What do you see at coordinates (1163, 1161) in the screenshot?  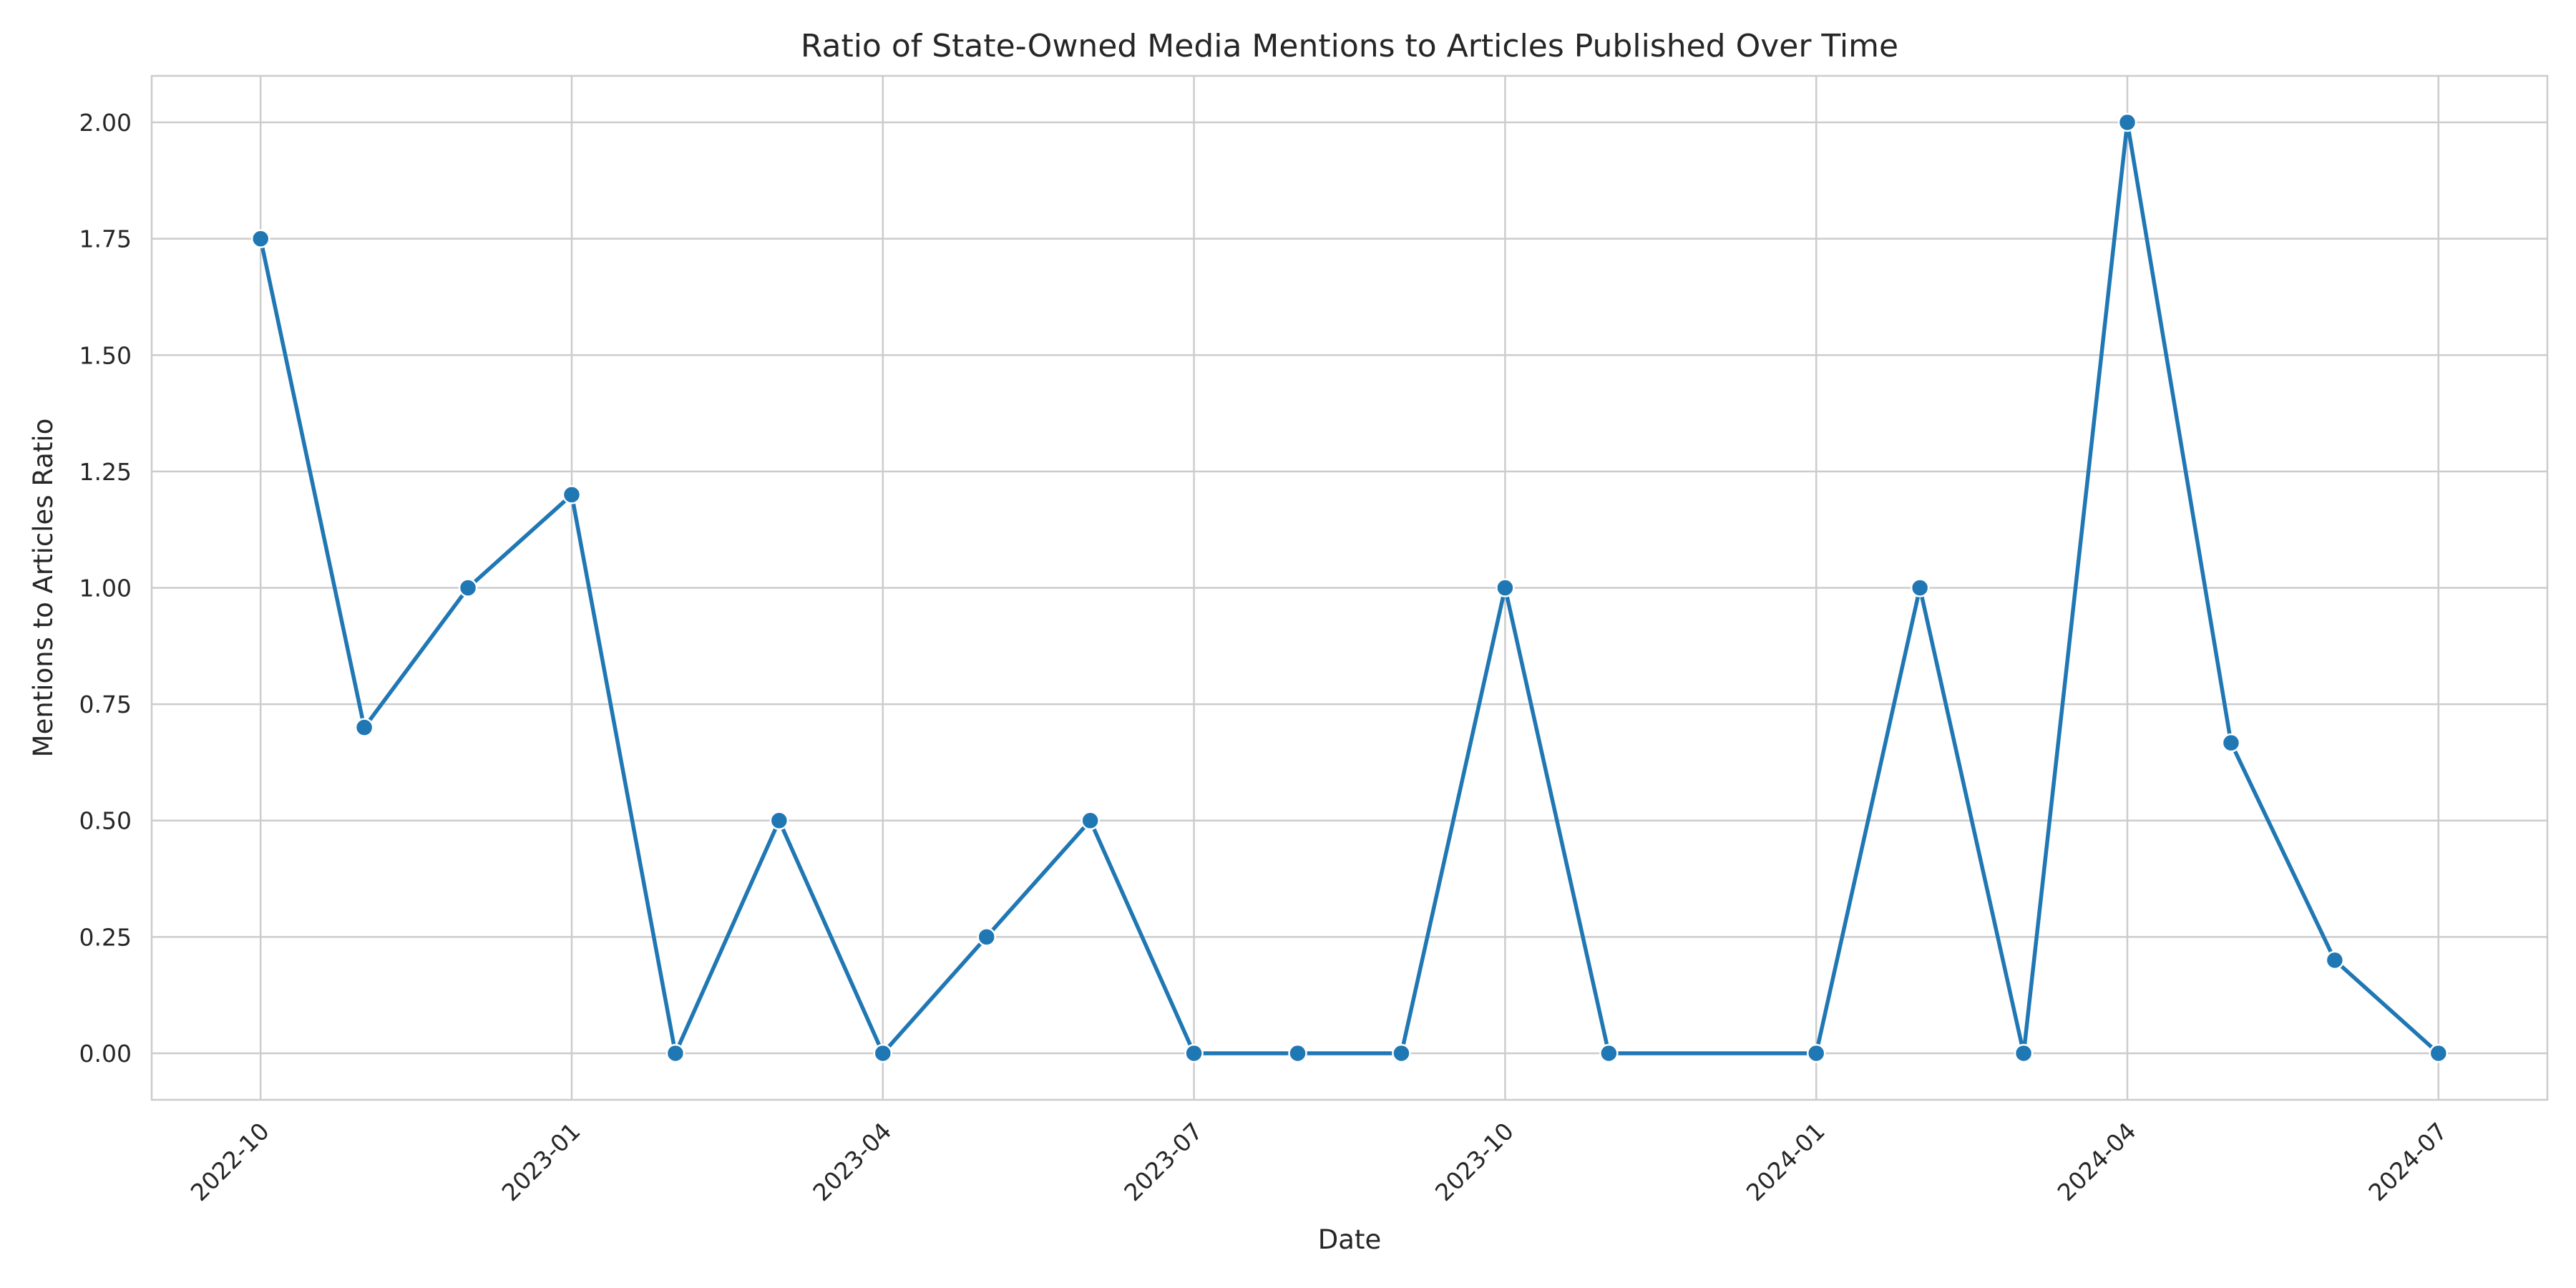 I see `x-tick-label: 2023-07` at bounding box center [1163, 1161].